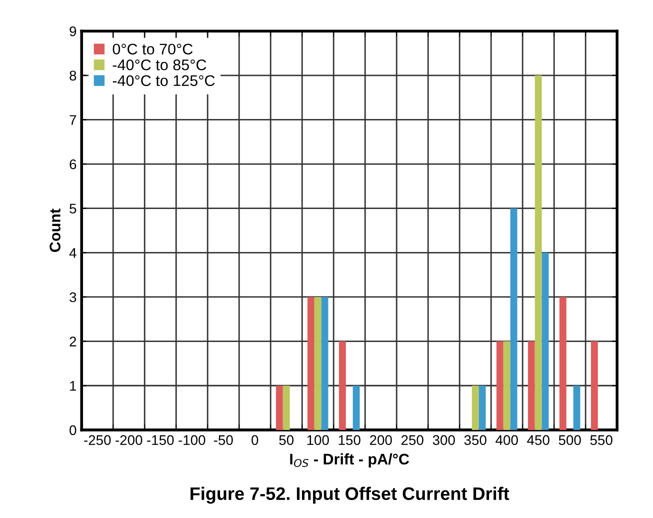 This screenshot has height=518, width=653. What do you see at coordinates (601, 440) in the screenshot?
I see `x-tick-label: 550` at bounding box center [601, 440].